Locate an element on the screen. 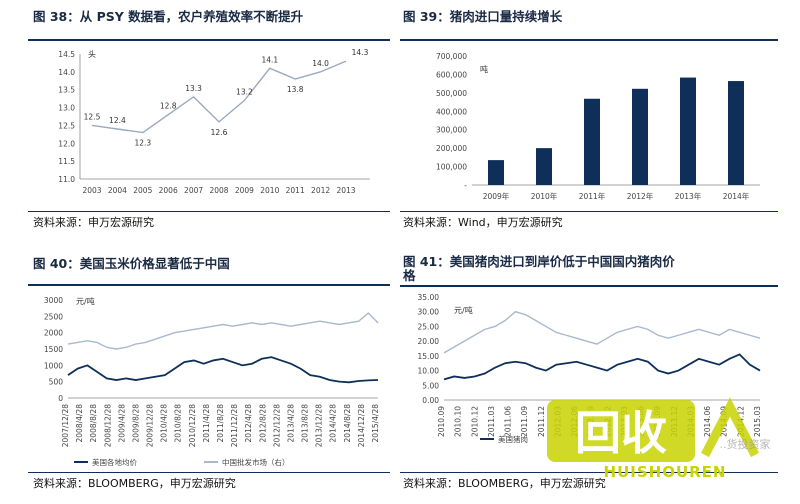  pork-unit-label: 元/吨 is located at coordinates (463, 310).